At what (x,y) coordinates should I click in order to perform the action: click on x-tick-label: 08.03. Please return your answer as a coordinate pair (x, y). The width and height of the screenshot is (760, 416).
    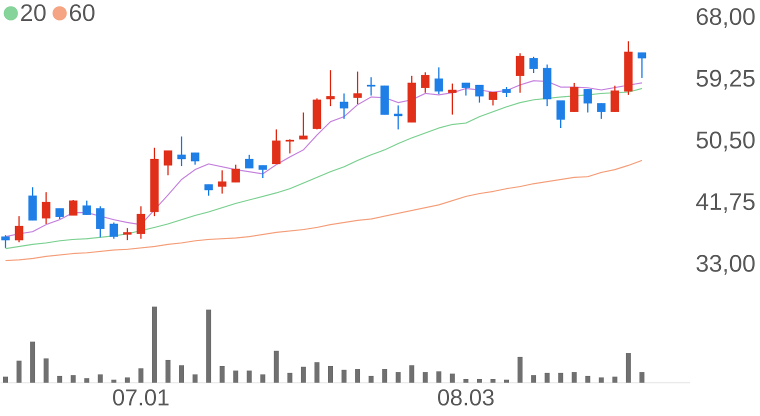
    Looking at the image, I should click on (466, 397).